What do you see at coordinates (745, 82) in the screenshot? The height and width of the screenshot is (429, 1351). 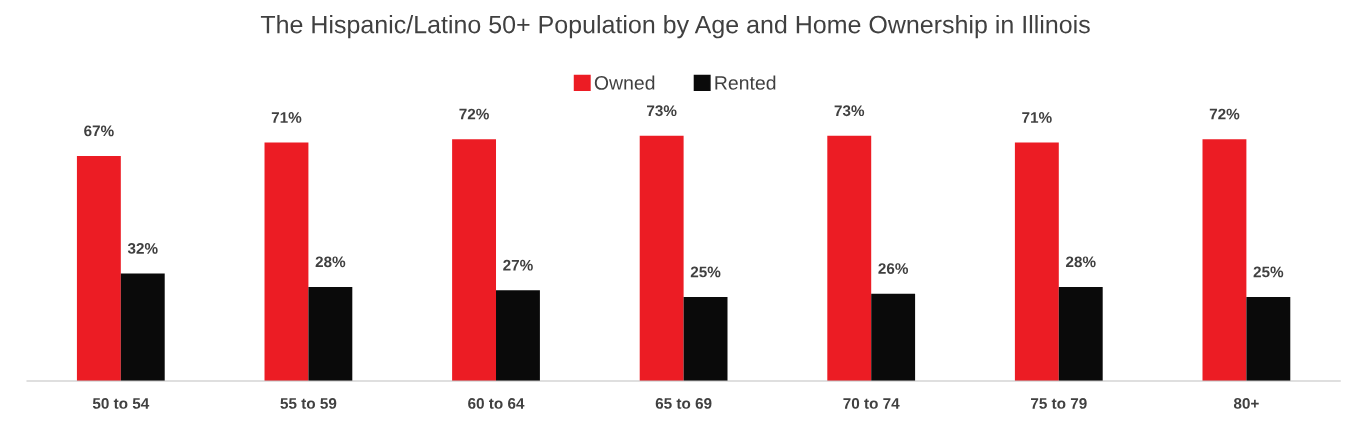 I see `legend-label: Rented` at bounding box center [745, 82].